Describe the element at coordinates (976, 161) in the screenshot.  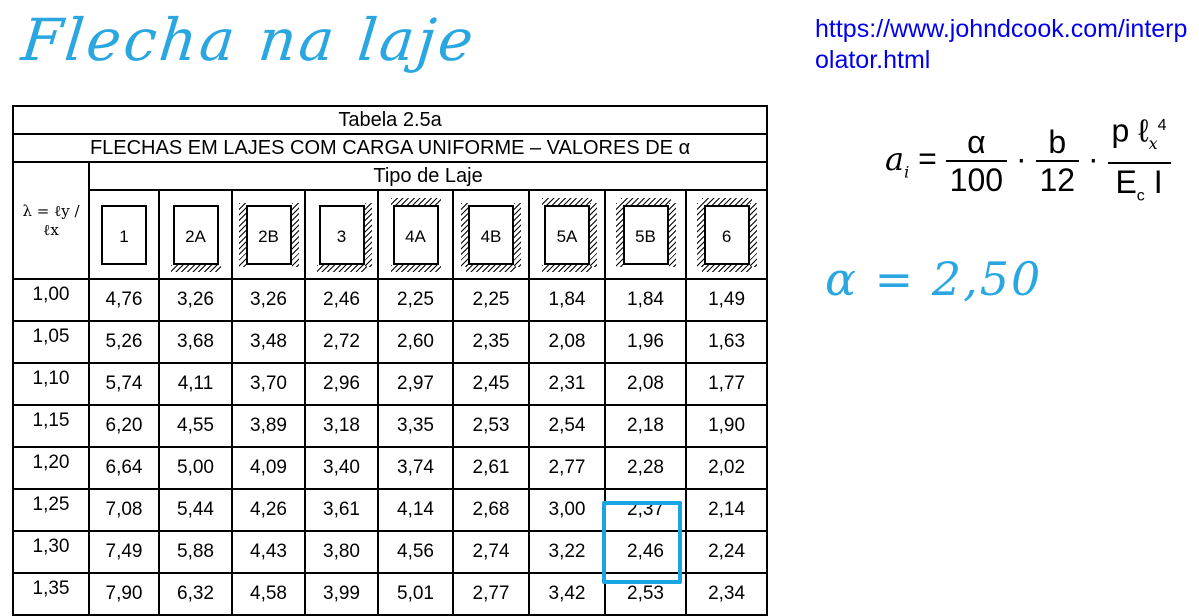
I see `formula-fraction-alpha: α 100` at that location.